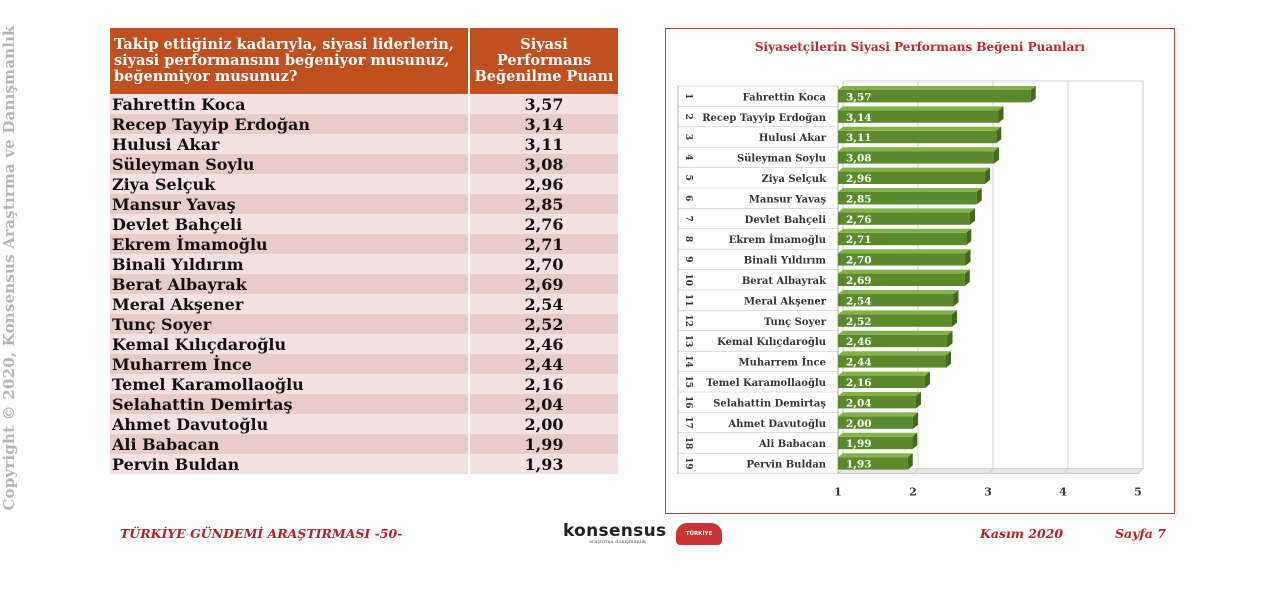 This screenshot has height=589, width=1280. What do you see at coordinates (543, 104) in the screenshot?
I see `politician-score: 3,57` at bounding box center [543, 104].